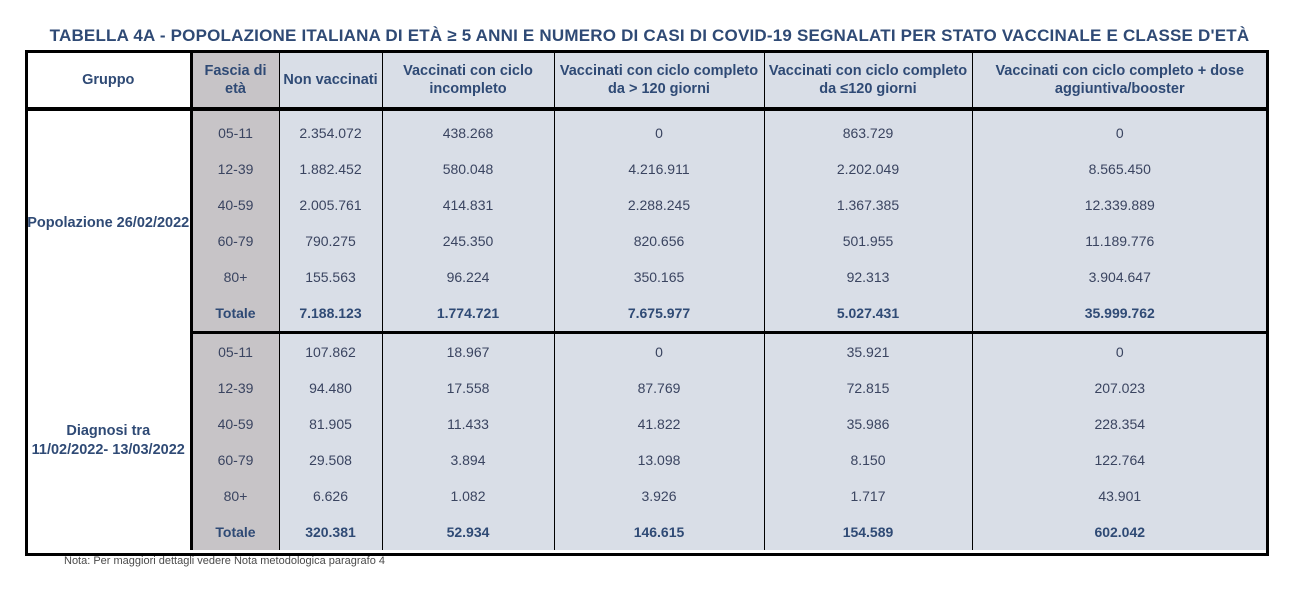 This screenshot has width=1299, height=590. What do you see at coordinates (468, 388) in the screenshot?
I see `cell-incomplete: 17.558` at bounding box center [468, 388].